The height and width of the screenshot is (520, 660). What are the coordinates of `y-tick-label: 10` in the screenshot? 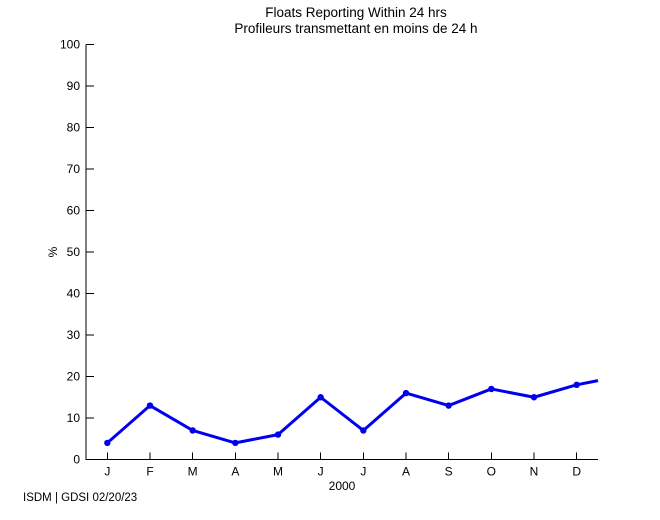 It's located at (74, 418).